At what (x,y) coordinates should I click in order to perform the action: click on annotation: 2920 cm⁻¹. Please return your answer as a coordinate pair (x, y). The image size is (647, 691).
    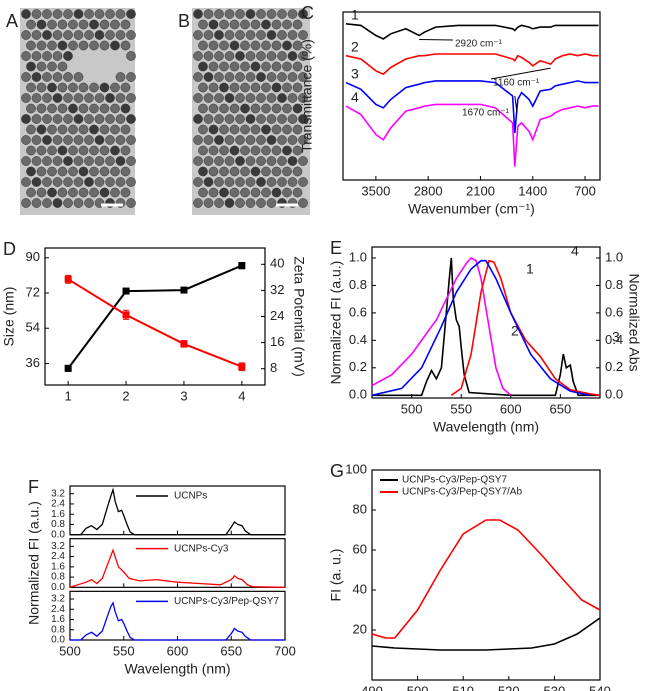
    Looking at the image, I should click on (479, 44).